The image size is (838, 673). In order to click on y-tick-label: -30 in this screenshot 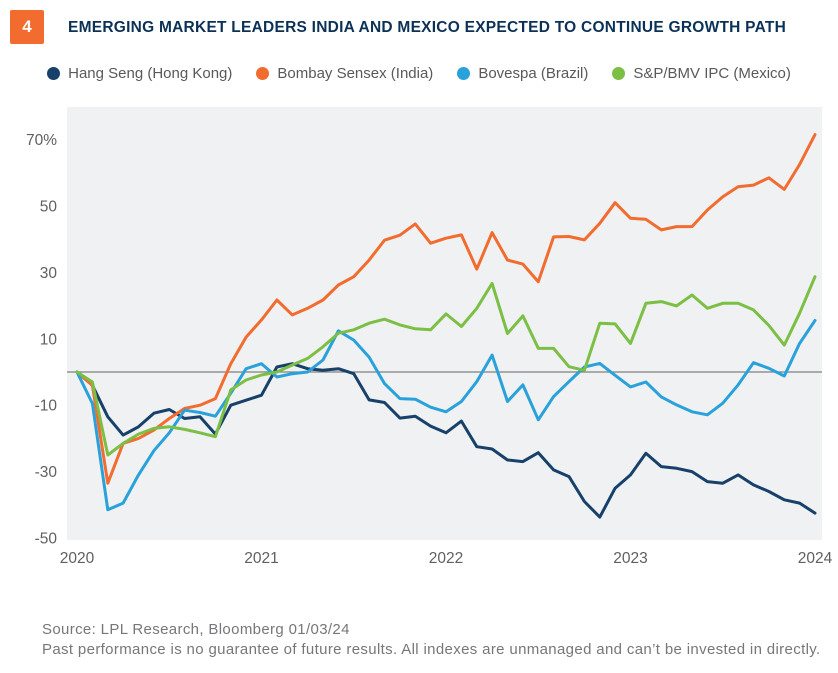, I will do `click(46, 472)`.